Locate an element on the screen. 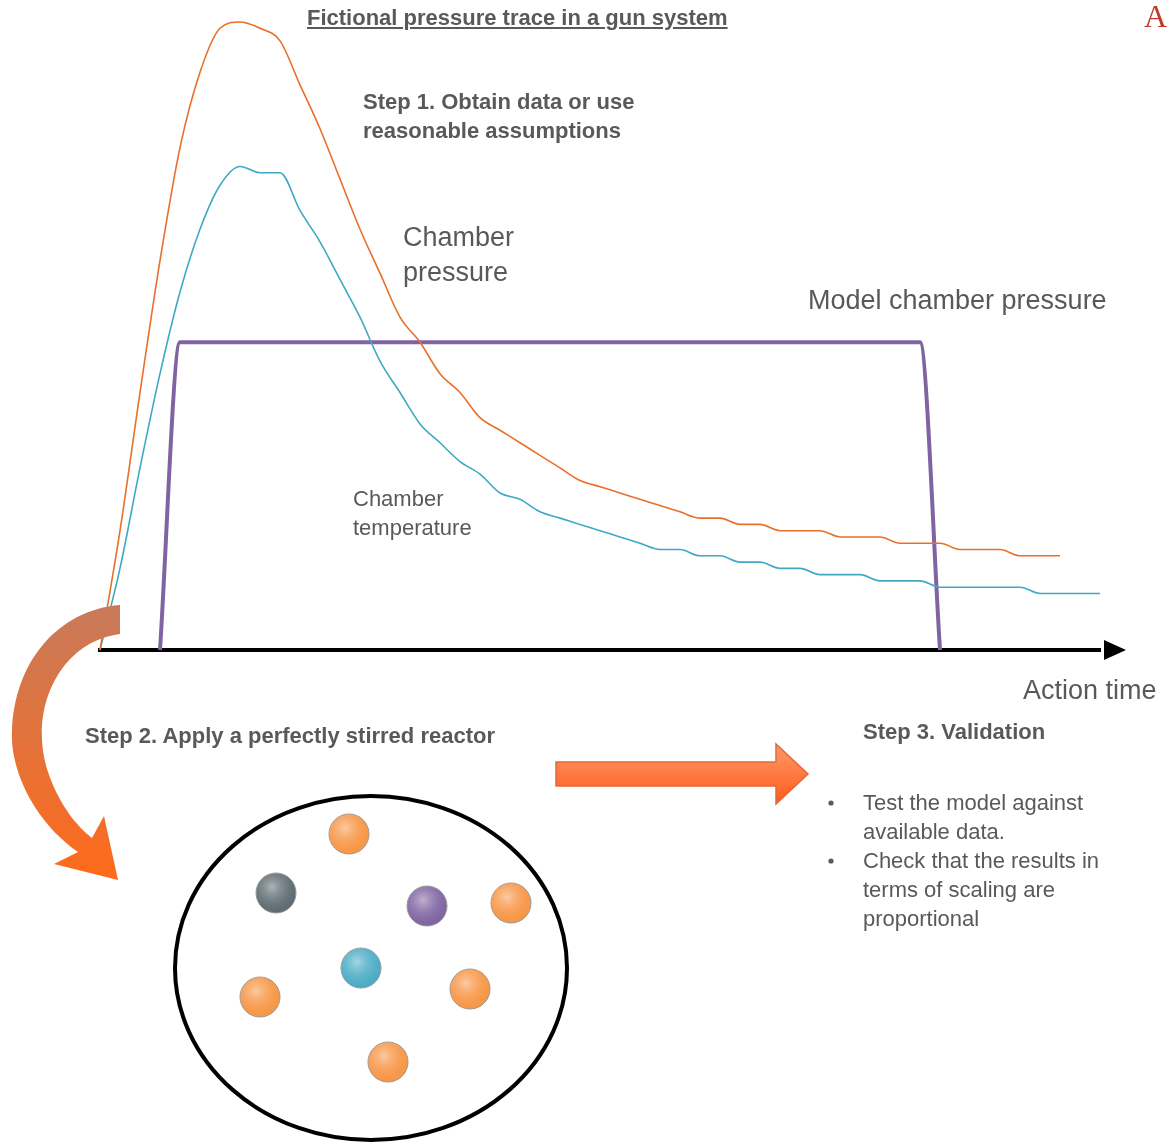 The height and width of the screenshot is (1142, 1171). chart-title: Fictional pressure trace in a gun system is located at coordinates (517, 18).